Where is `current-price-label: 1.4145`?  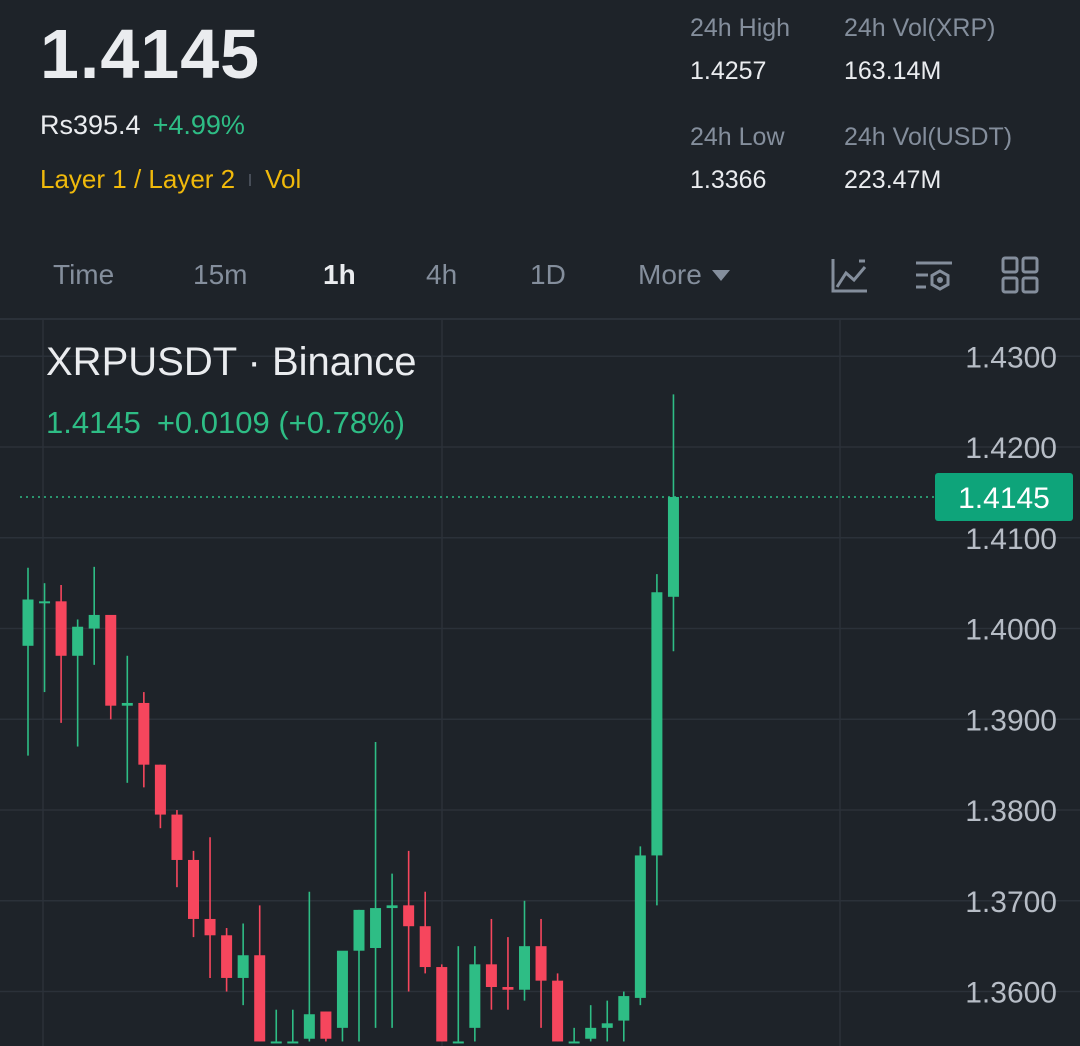 current-price-label: 1.4145 is located at coordinates (1004, 498).